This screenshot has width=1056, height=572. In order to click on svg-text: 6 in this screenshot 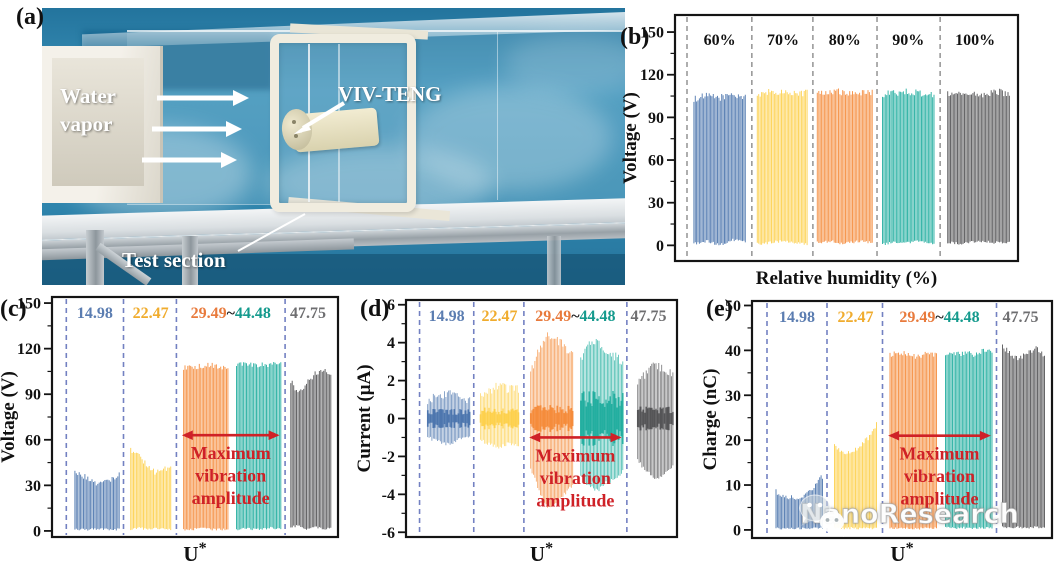, I will do `click(391, 305)`.